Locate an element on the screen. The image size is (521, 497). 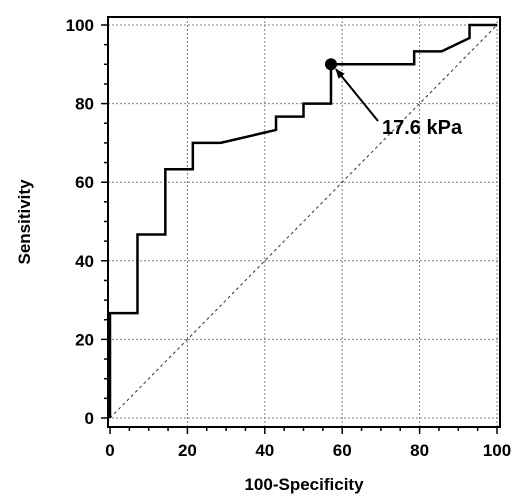
y-axis-label: Sensitivity is located at coordinates (24, 222).